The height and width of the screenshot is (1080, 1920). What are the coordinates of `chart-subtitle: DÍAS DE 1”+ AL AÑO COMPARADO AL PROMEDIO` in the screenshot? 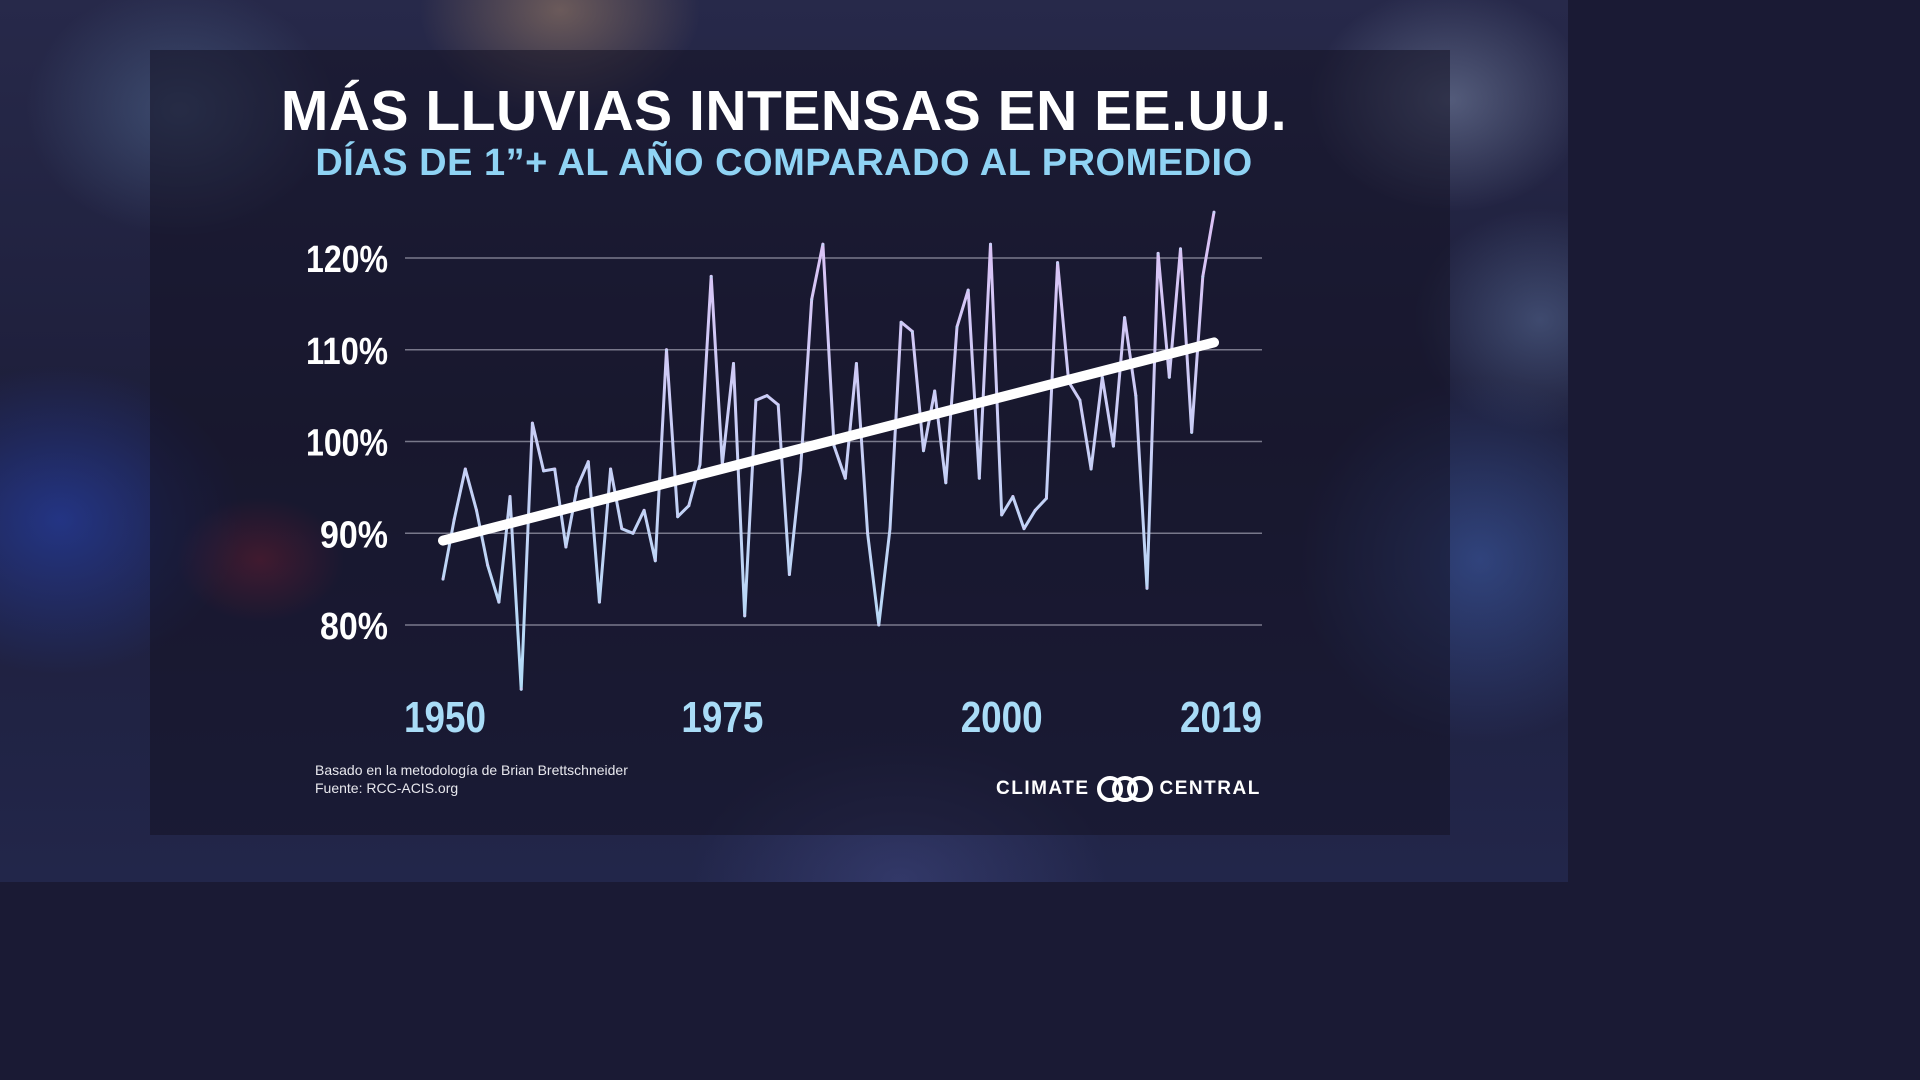 It's located at (784, 163).